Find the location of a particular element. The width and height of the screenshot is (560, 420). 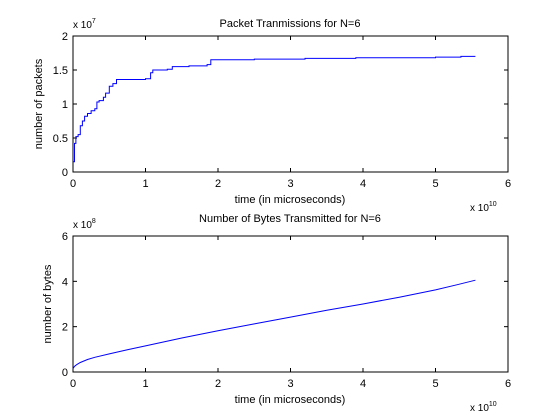

packets-chart-title: Packet Tranmissions for N=6 is located at coordinates (290, 24).